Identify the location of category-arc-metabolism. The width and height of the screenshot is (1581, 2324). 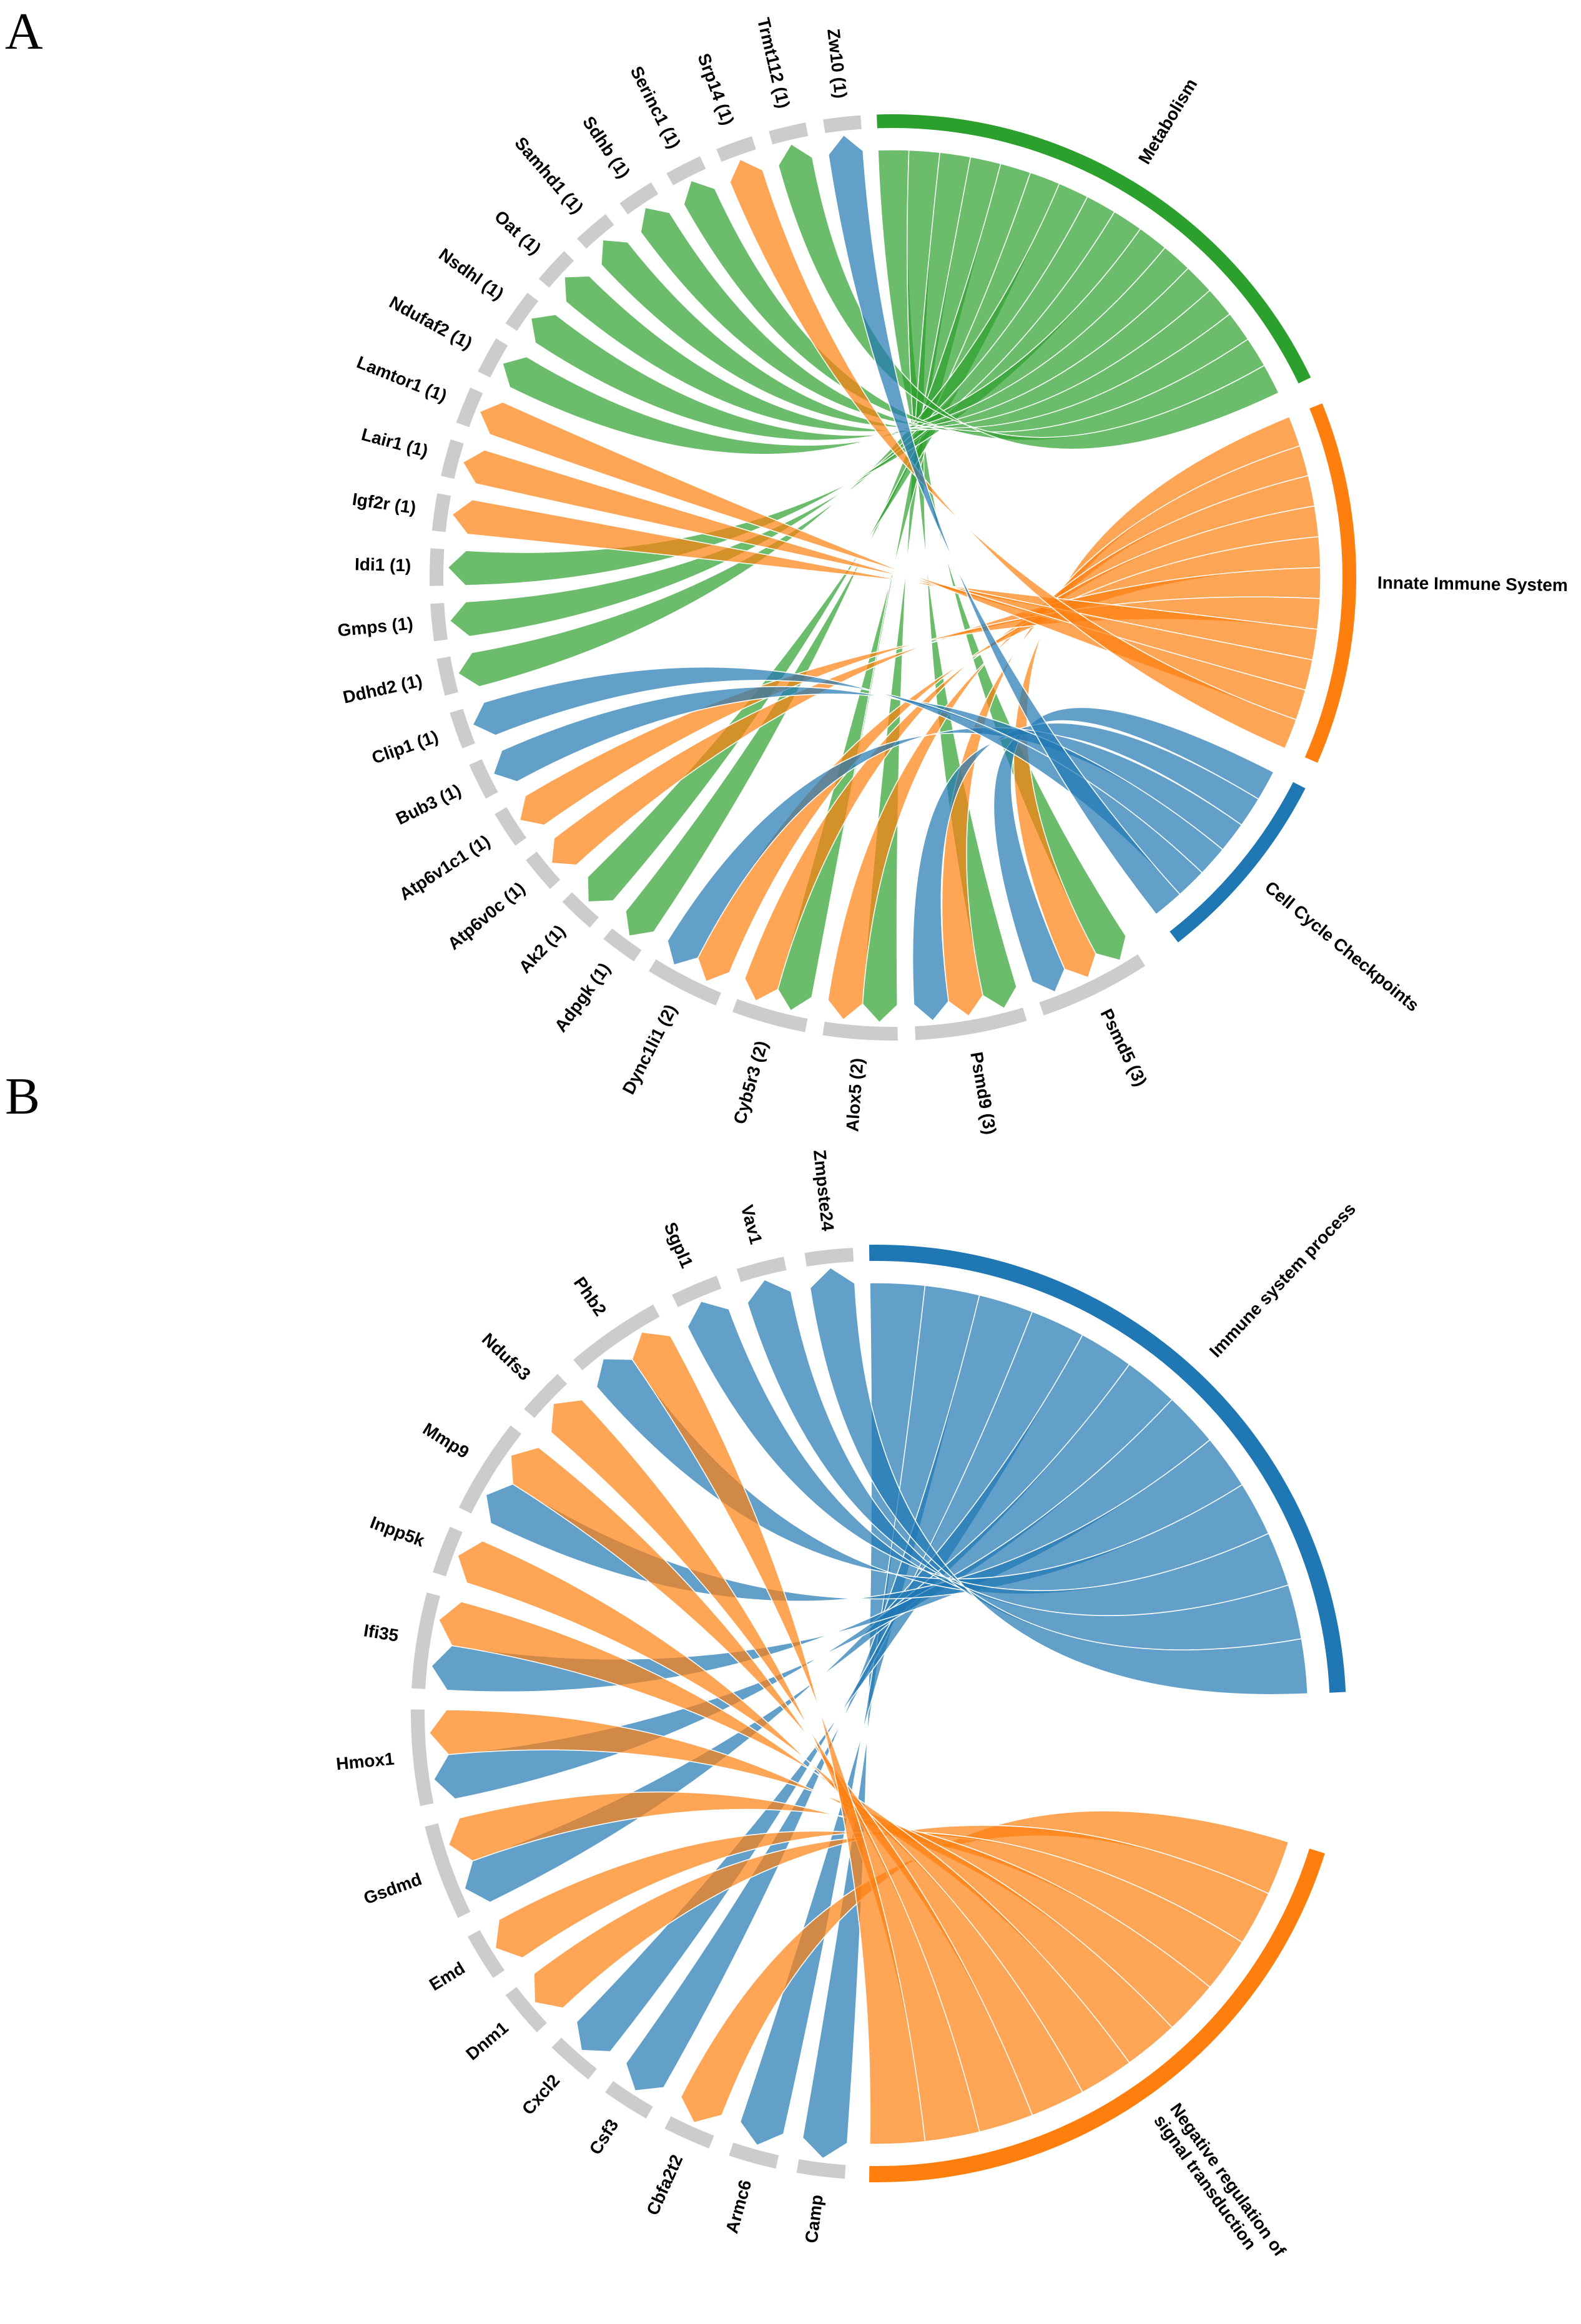
(1094, 249).